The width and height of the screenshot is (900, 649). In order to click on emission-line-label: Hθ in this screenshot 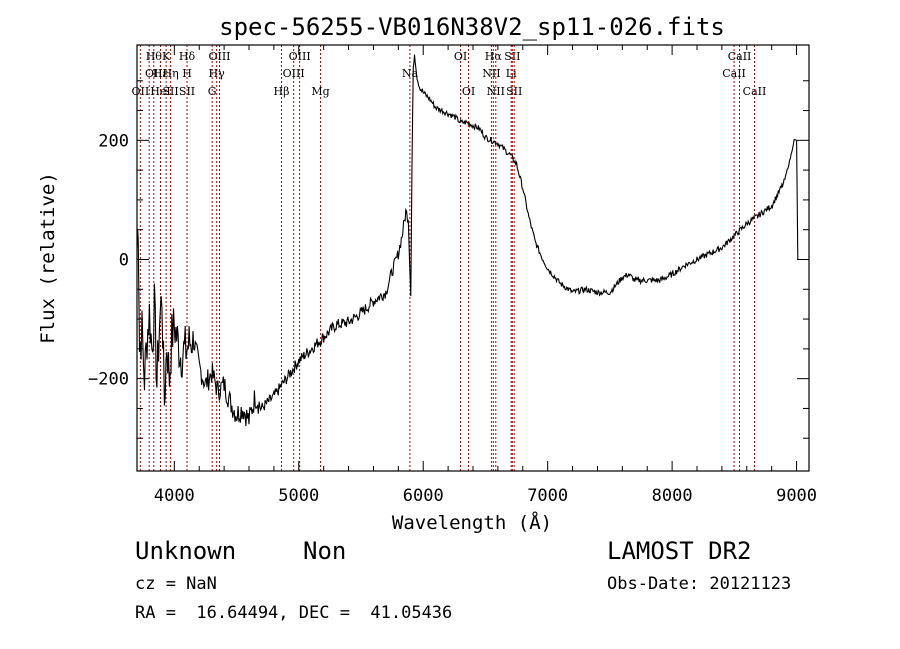, I will do `click(154, 56)`.